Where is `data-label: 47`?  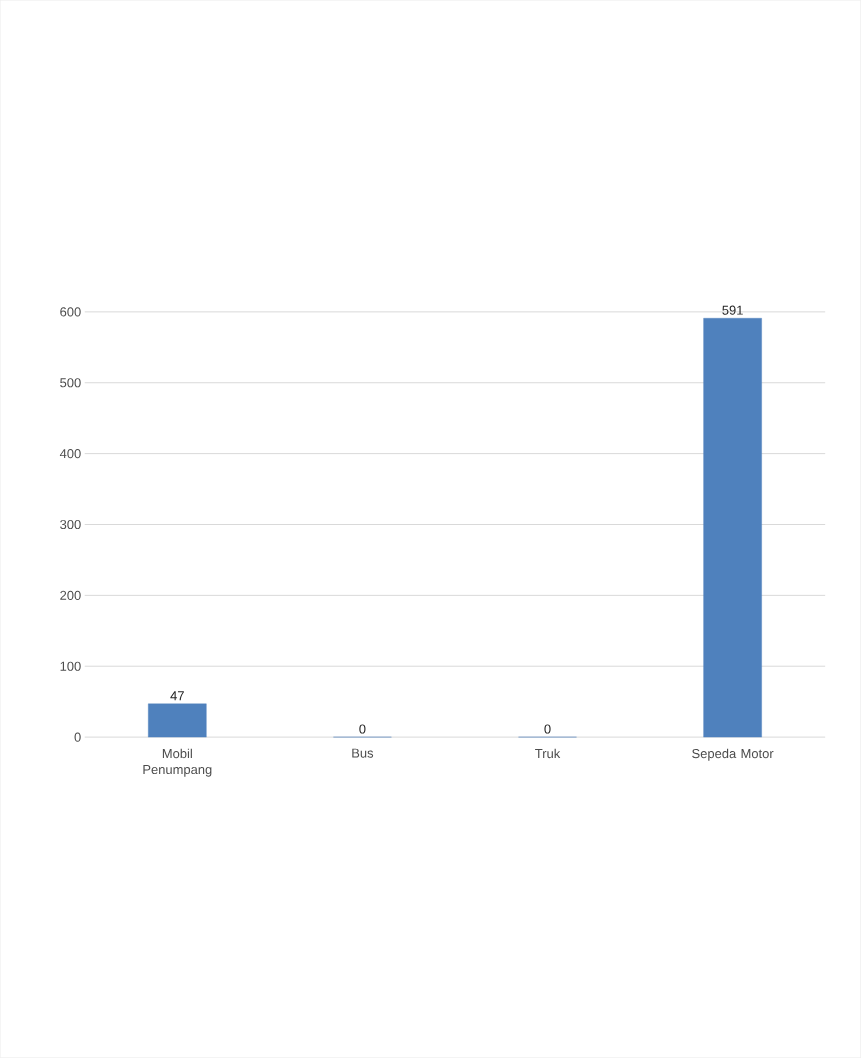
data-label: 47 is located at coordinates (177, 696).